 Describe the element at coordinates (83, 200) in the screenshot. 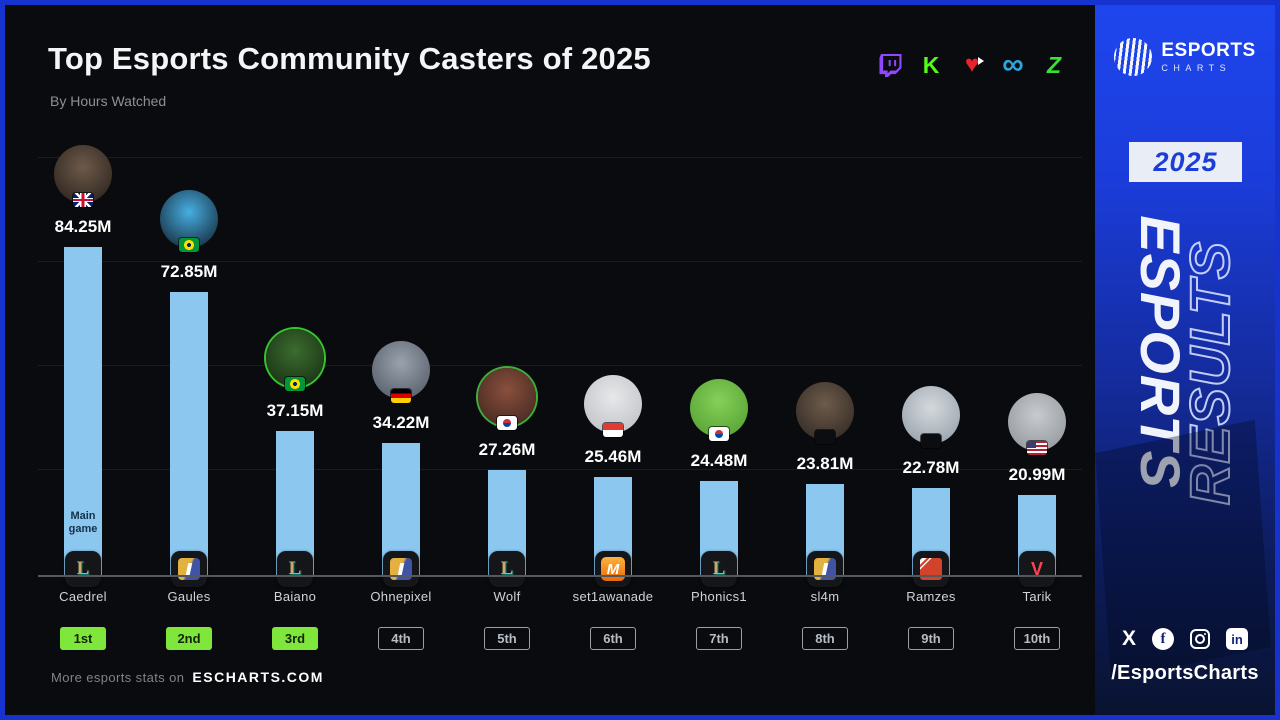

I see `flag-gb` at that location.